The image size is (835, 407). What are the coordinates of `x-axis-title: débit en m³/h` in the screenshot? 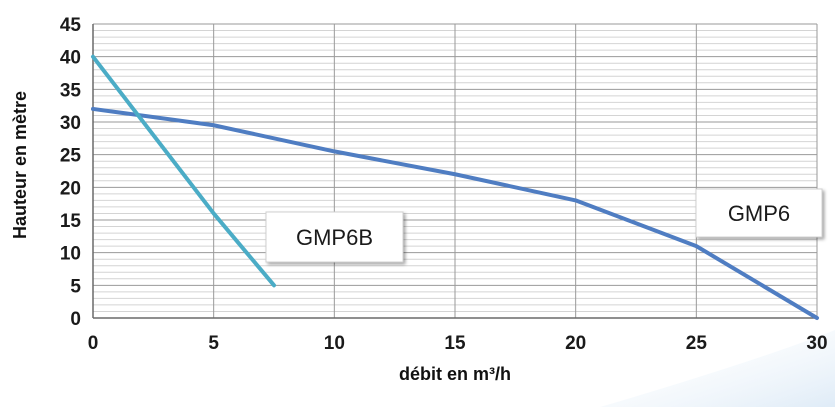 It's located at (455, 374).